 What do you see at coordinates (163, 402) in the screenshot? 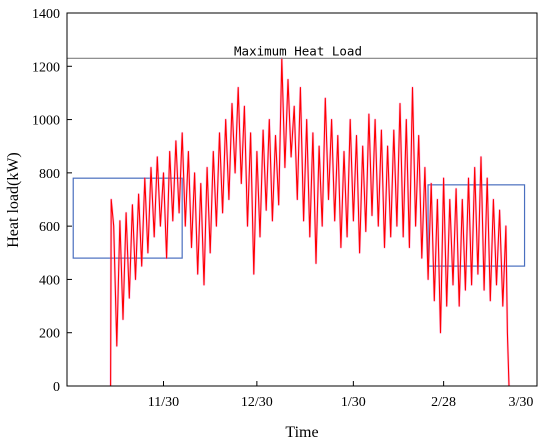
I see `x-tick-label: 11/30` at bounding box center [163, 402].